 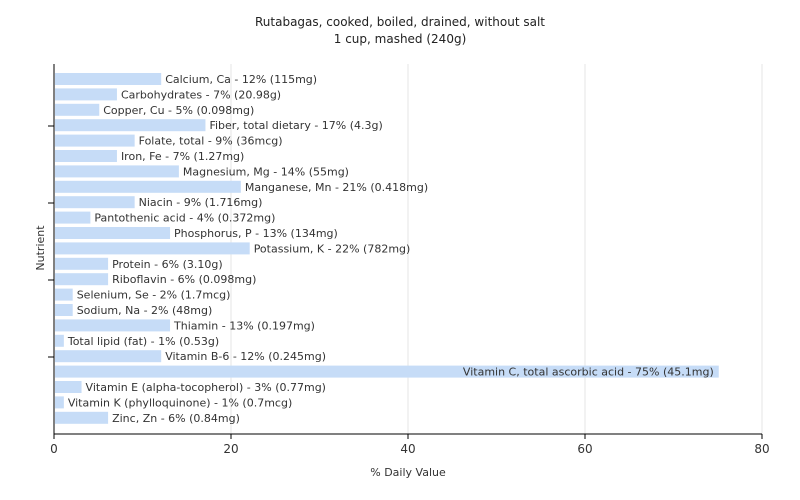 What do you see at coordinates (332, 248) in the screenshot?
I see `bar-label: Potassium, K - 22% (782mg)` at bounding box center [332, 248].